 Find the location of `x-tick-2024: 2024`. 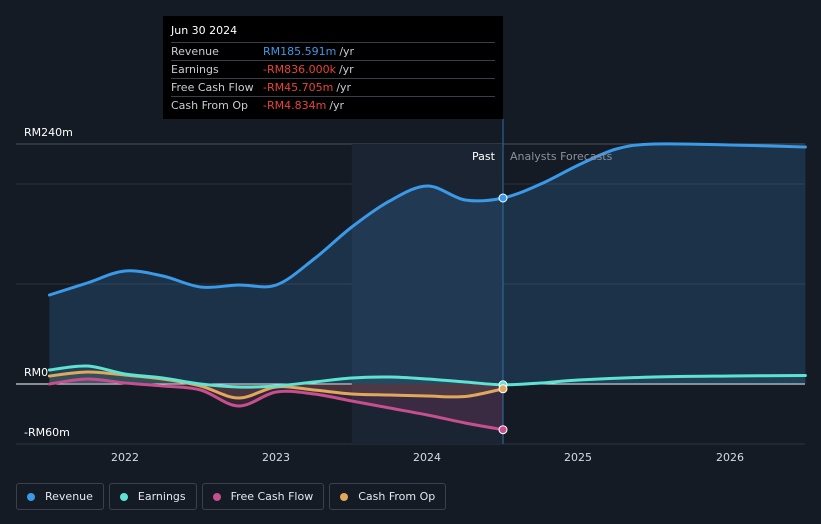

x-tick-2024: 2024 is located at coordinates (427, 457).